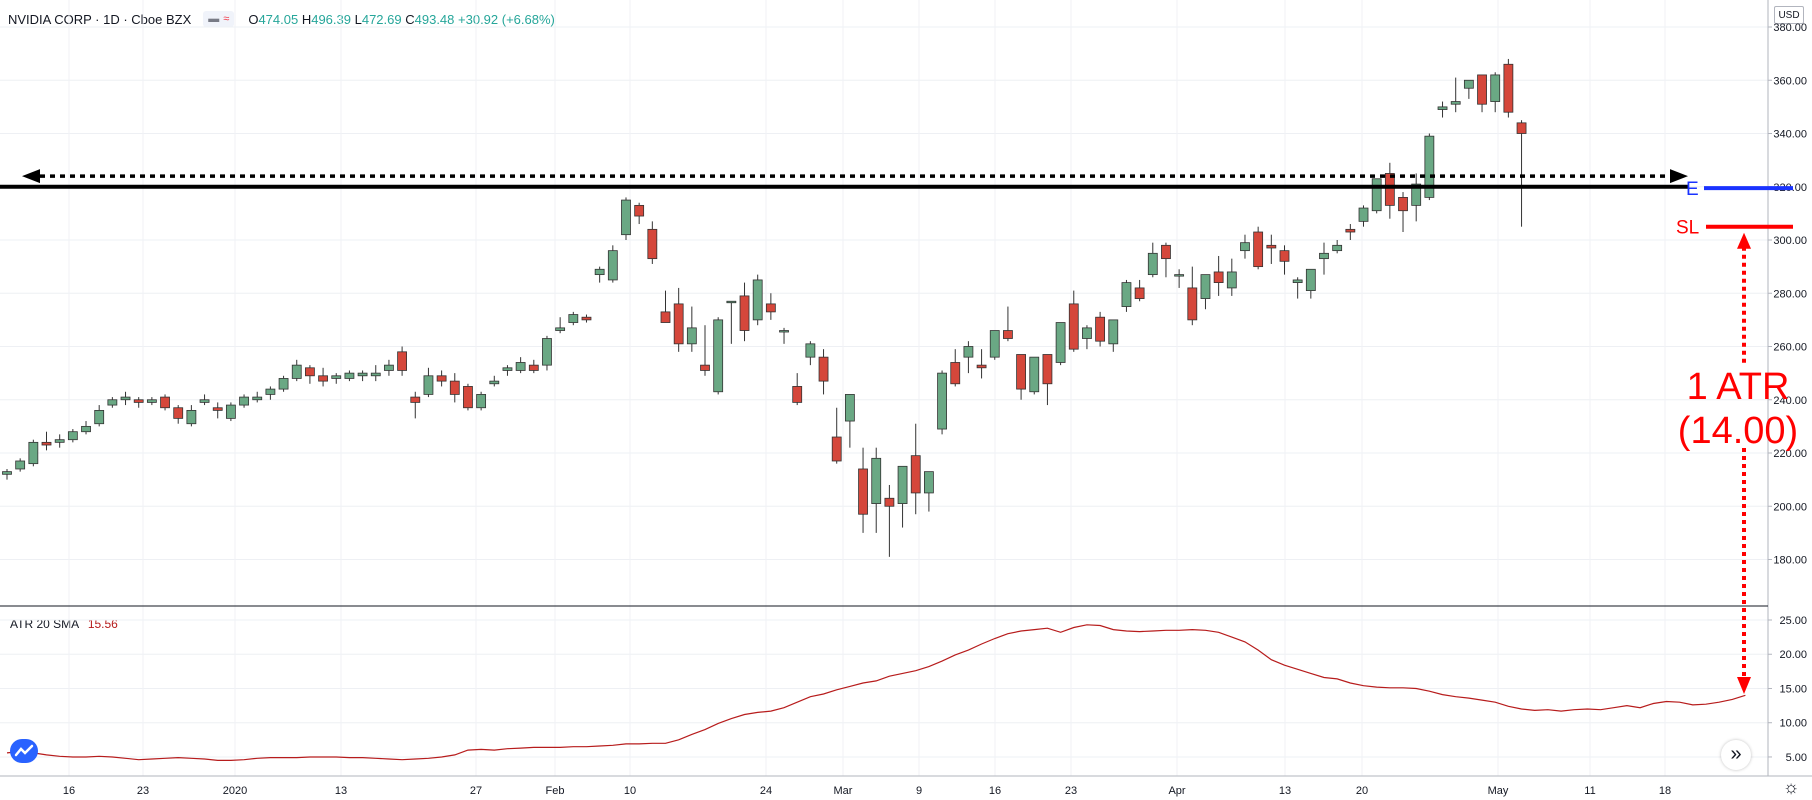 This screenshot has height=800, width=1812. What do you see at coordinates (1498, 791) in the screenshot?
I see `time-tick-label: May` at bounding box center [1498, 791].